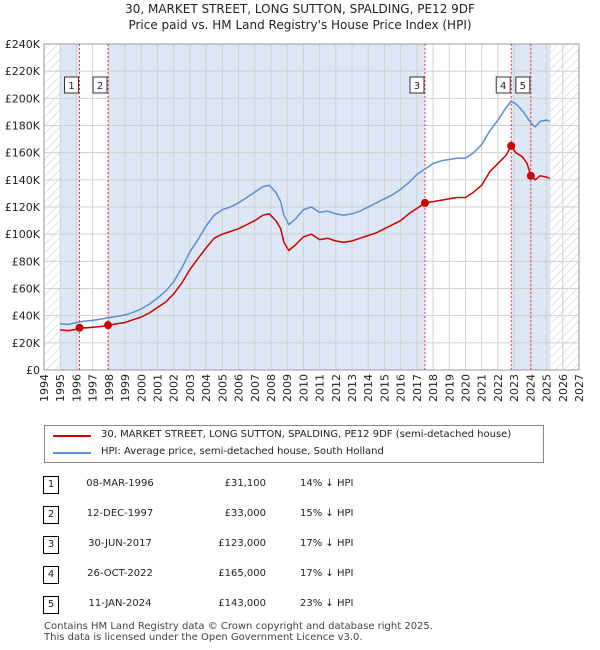  Describe the element at coordinates (23, 207) in the screenshot. I see `y-tick-label: £120K` at that location.